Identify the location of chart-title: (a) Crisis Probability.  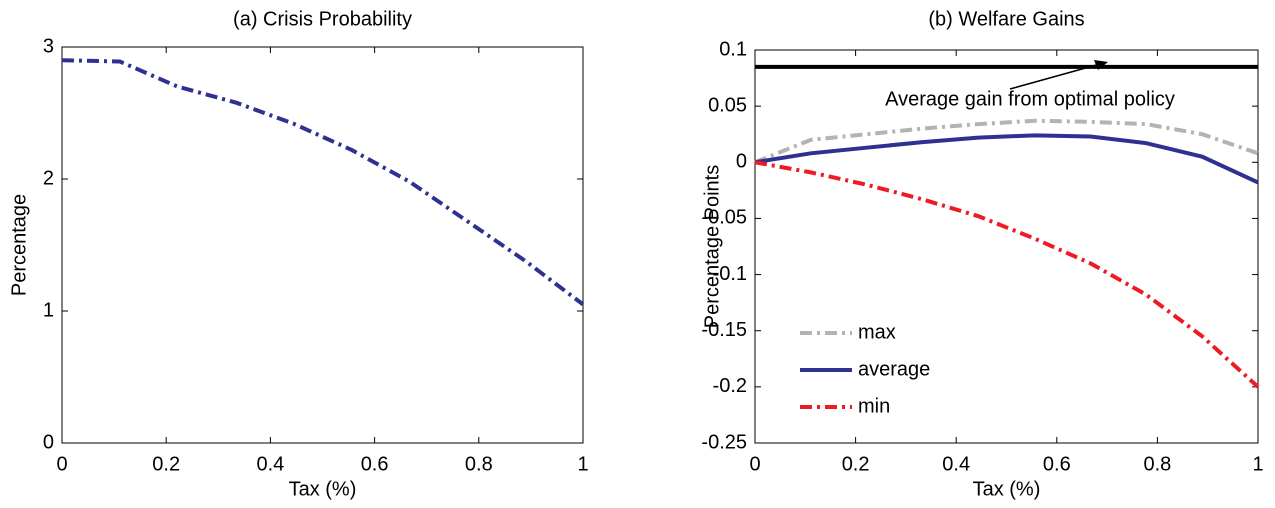
(322, 19).